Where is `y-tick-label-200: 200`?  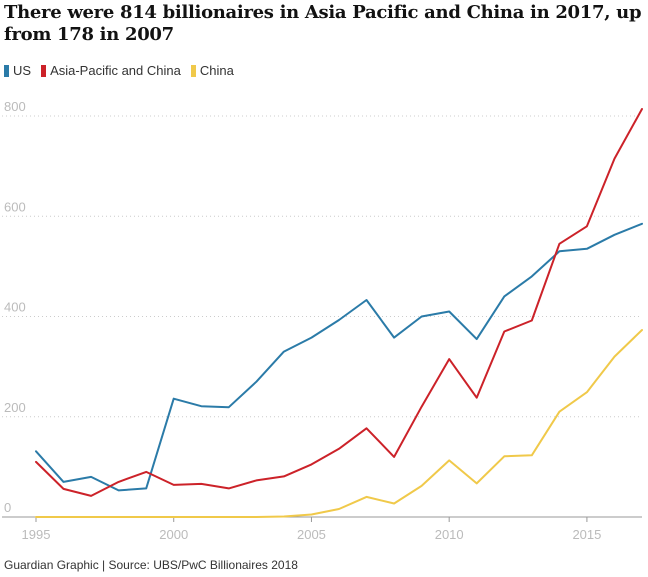
y-tick-label-200: 200 is located at coordinates (15, 407).